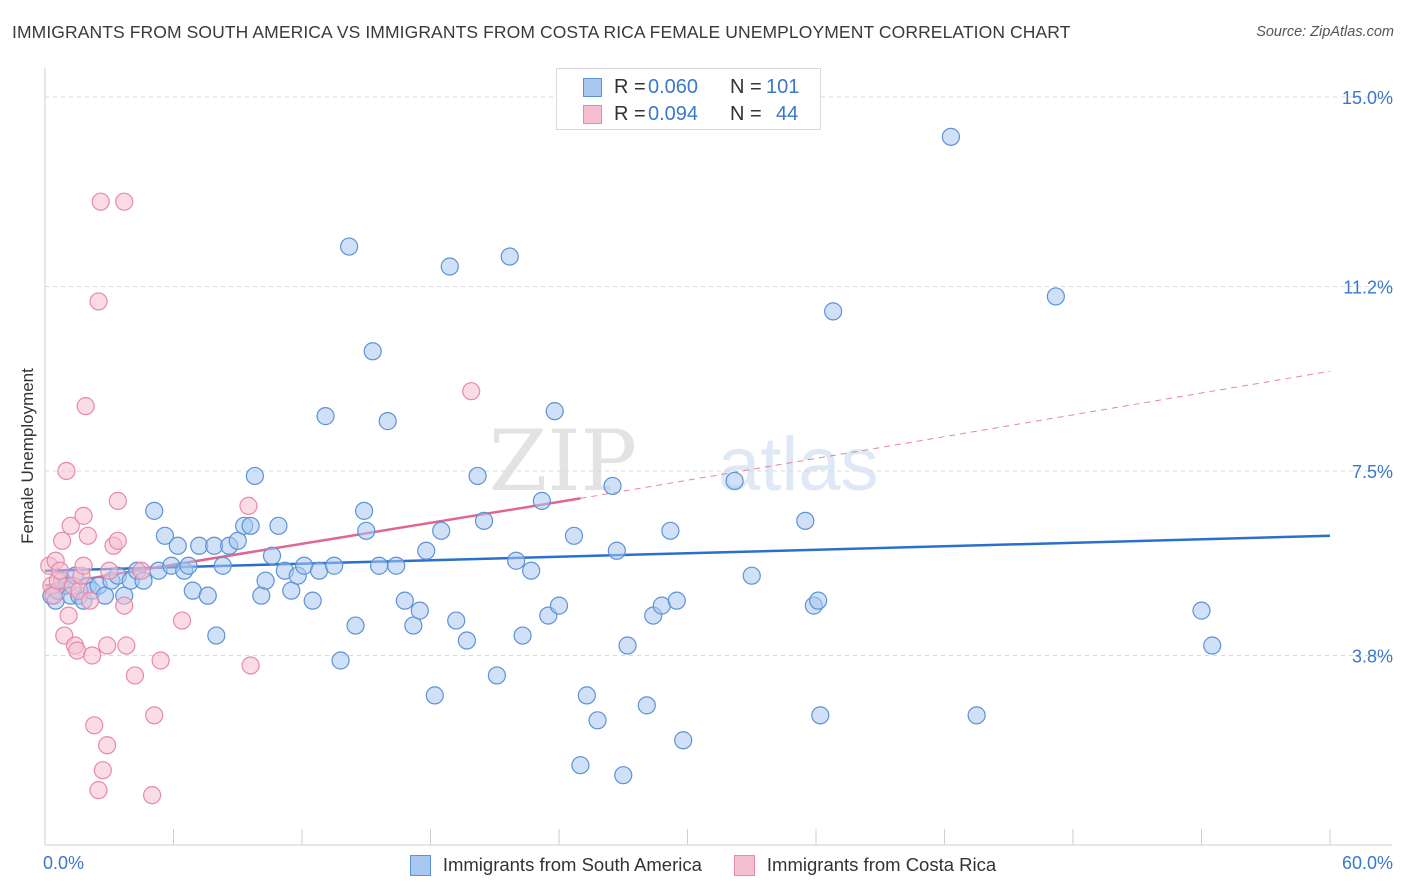  Describe the element at coordinates (1368, 287) in the screenshot. I see `y-tick-label: 11.2%` at that location.